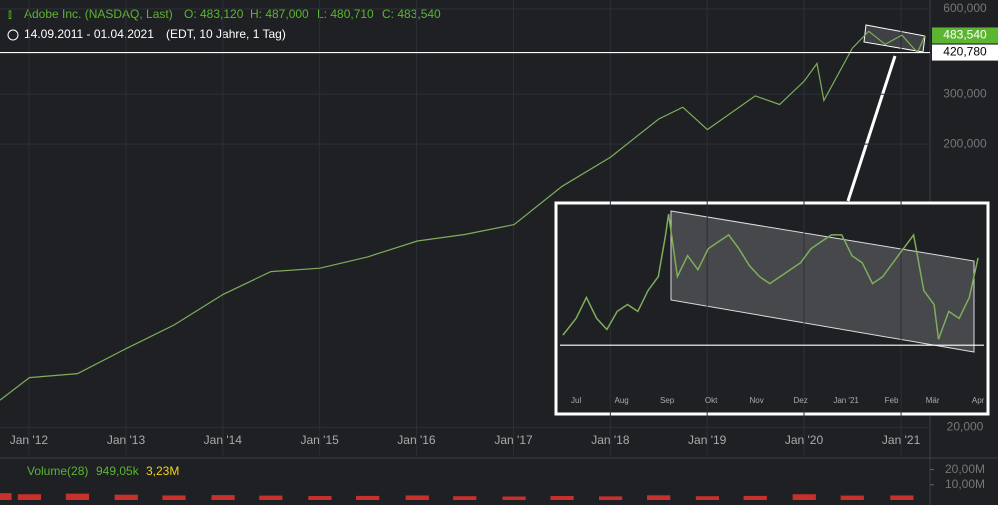  What do you see at coordinates (965, 427) in the screenshot?
I see `y-tick-label: 20,000` at bounding box center [965, 427].